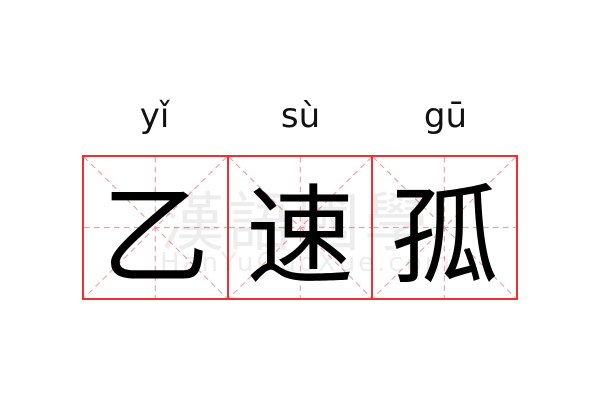 Image resolution: width=600 pixels, height=400 pixels. I want to click on character-cell-3: 孤, so click(444, 228).